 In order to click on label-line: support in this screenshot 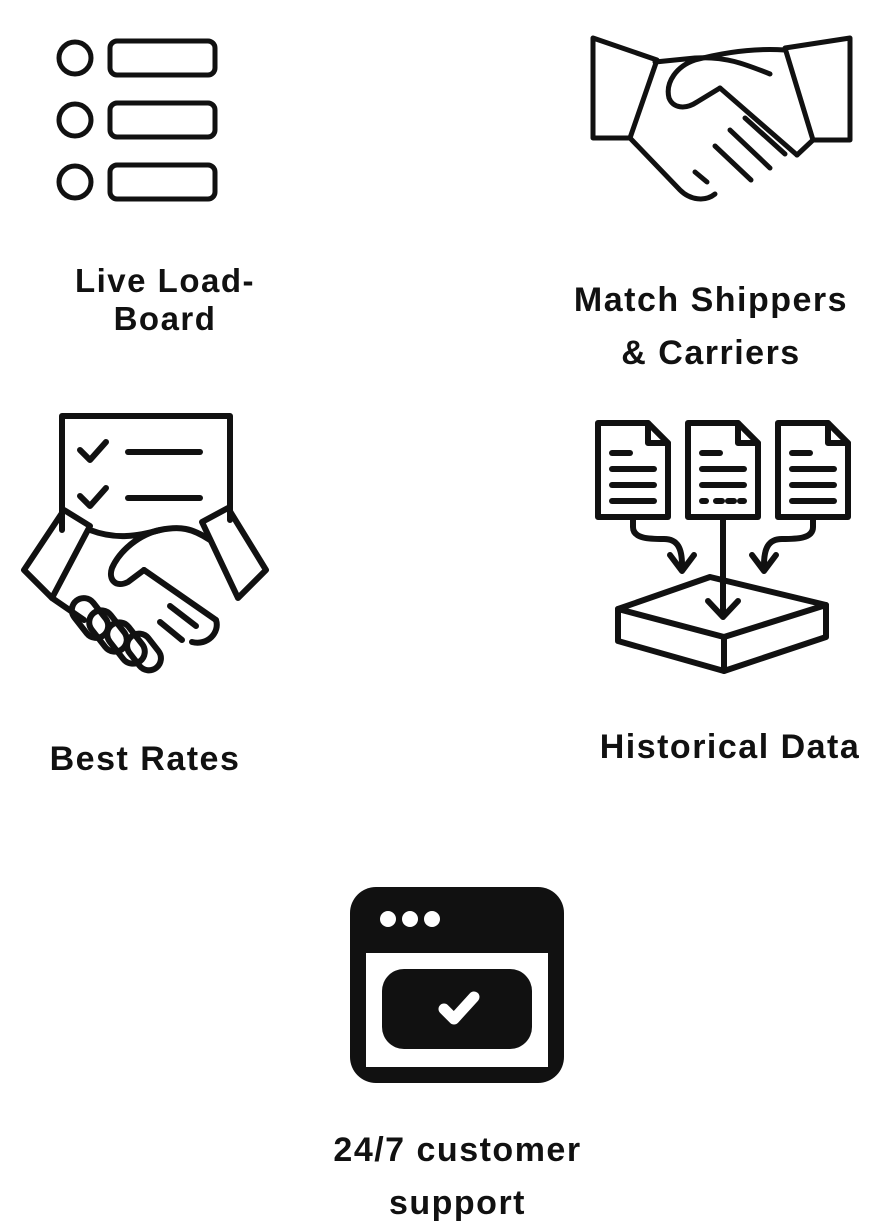, I will do `click(457, 1203)`.